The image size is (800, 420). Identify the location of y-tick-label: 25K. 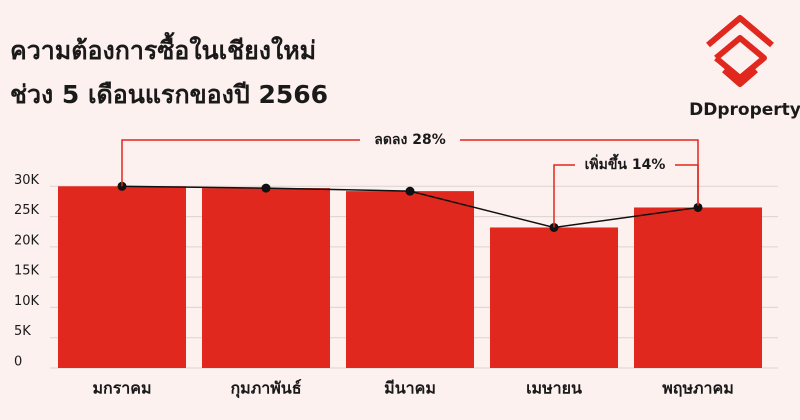
(27, 210).